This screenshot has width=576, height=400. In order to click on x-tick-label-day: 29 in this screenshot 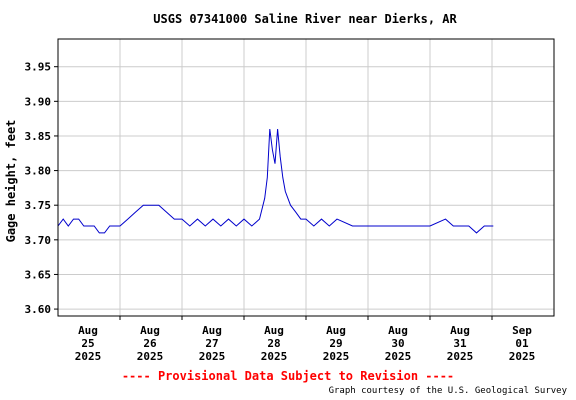, I will do `click(335, 343)`.